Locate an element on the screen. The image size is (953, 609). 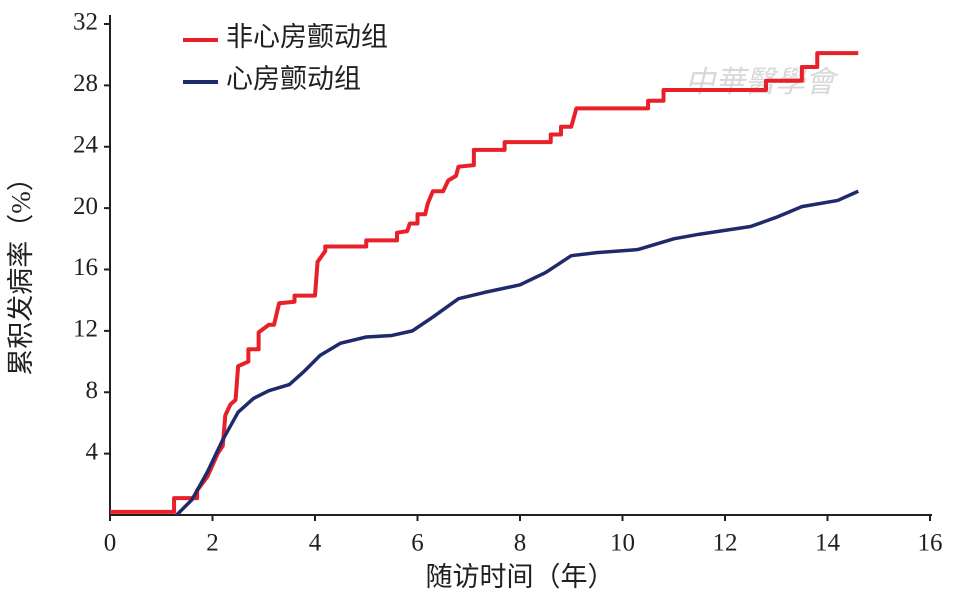
y-tick-label: 16 is located at coordinates (85, 267).